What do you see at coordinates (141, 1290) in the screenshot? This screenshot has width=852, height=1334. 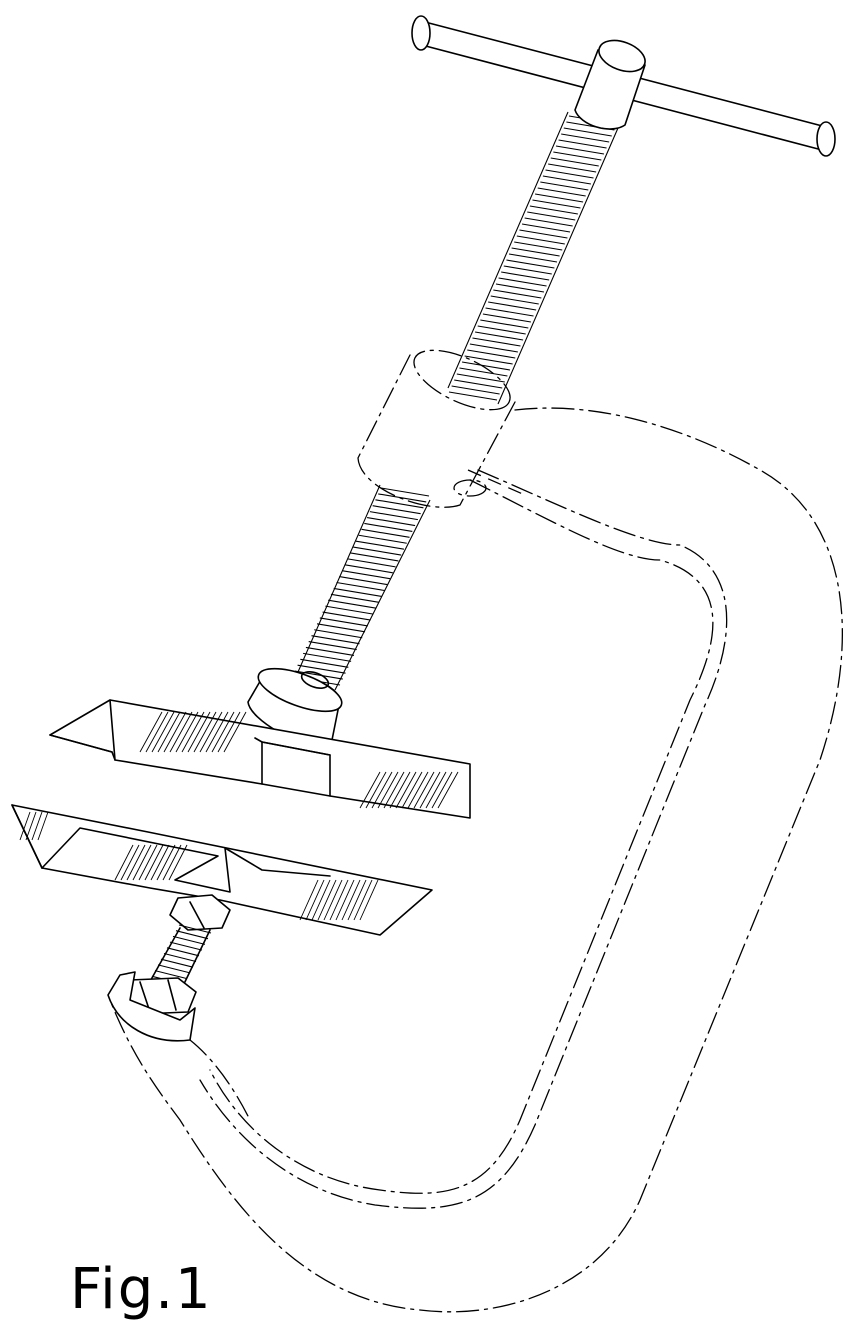 I see `figure-caption: Fig.1` at bounding box center [141, 1290].